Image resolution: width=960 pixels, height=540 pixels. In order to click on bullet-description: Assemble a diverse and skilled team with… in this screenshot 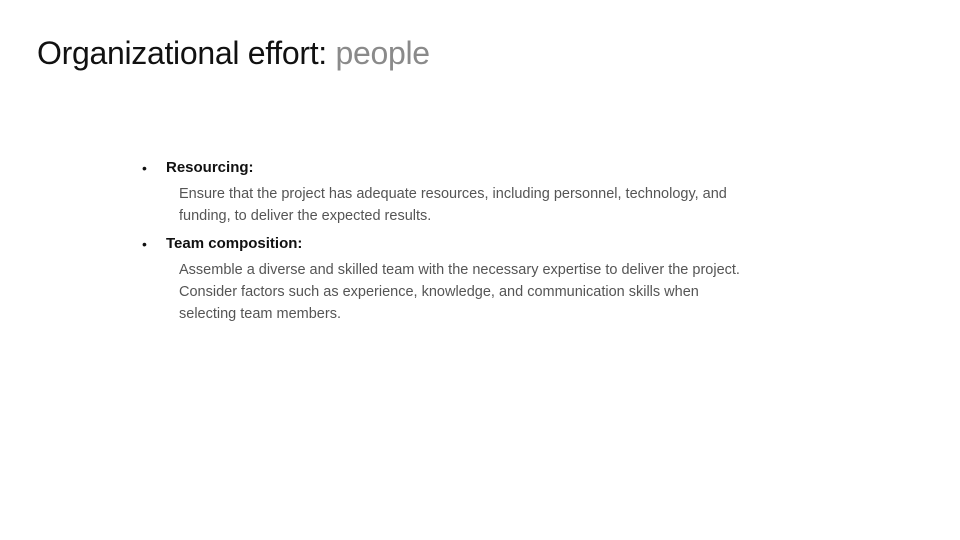, I will do `click(459, 292)`.